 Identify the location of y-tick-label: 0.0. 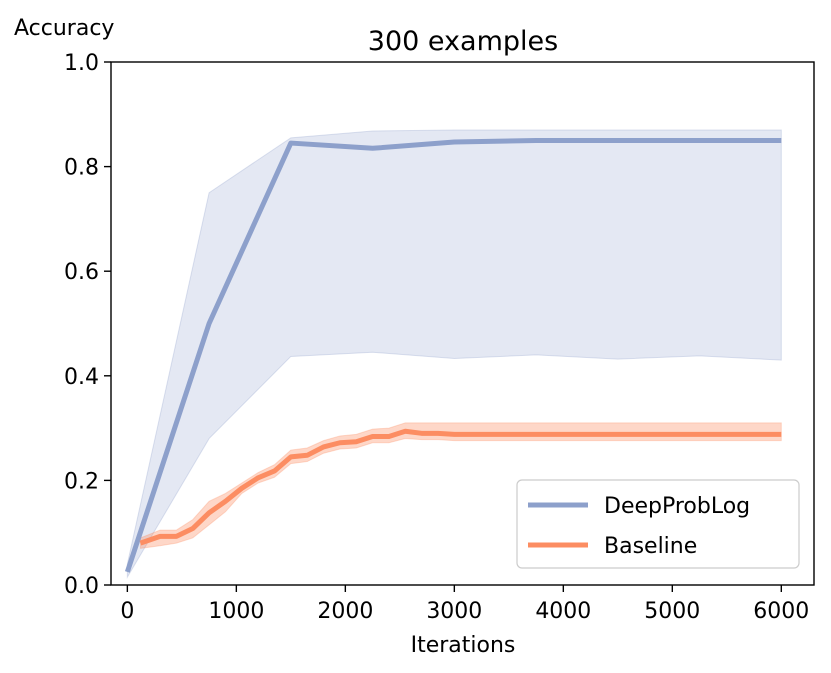
(81, 586).